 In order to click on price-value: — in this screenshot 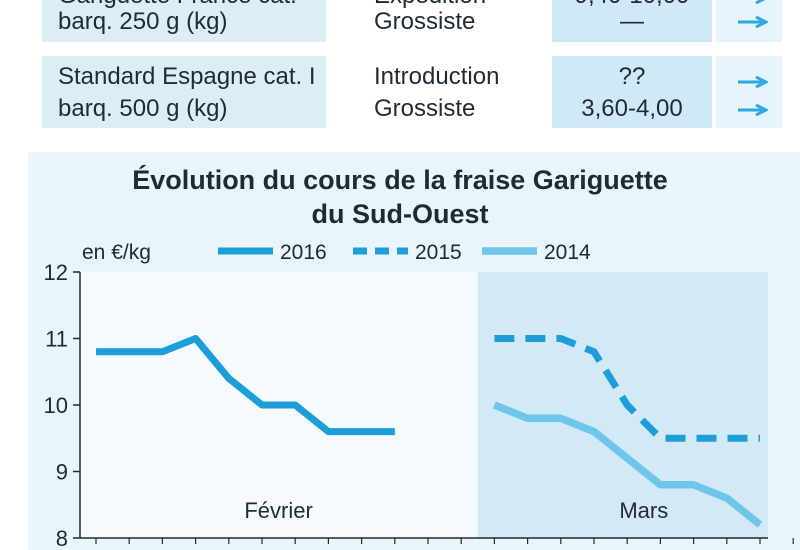, I will do `click(632, 21)`.